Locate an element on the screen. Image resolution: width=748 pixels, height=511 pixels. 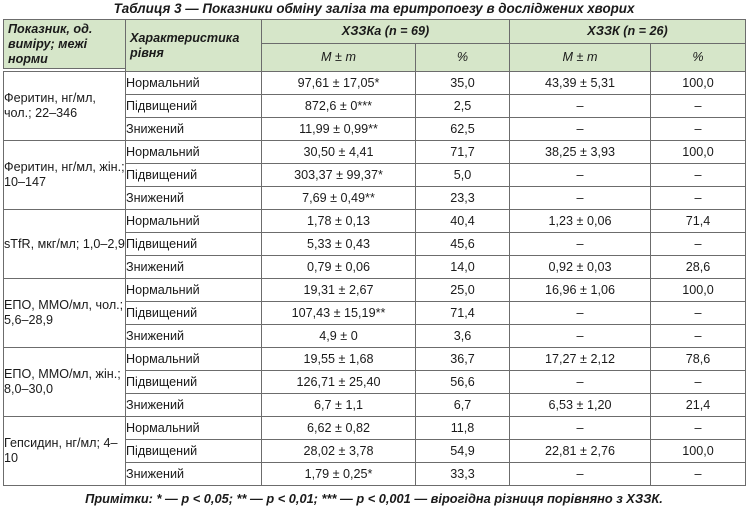
group-a-pct-cell: 11,8 is located at coordinates (462, 428).